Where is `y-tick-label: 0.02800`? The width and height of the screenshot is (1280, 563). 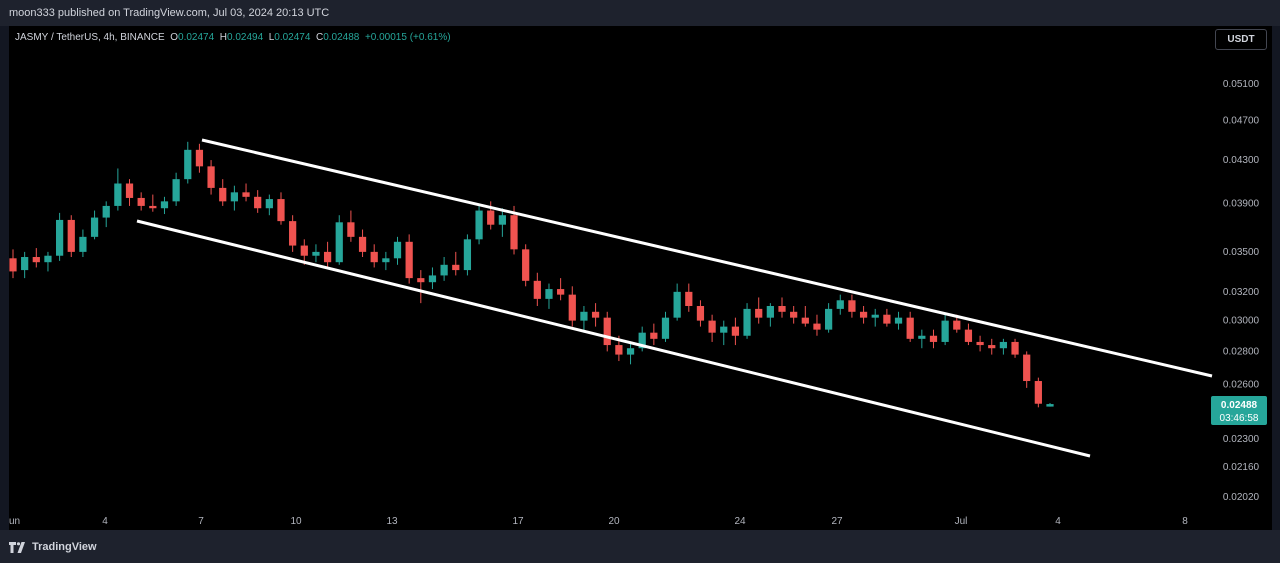
y-tick-label: 0.02800 is located at coordinates (1241, 351).